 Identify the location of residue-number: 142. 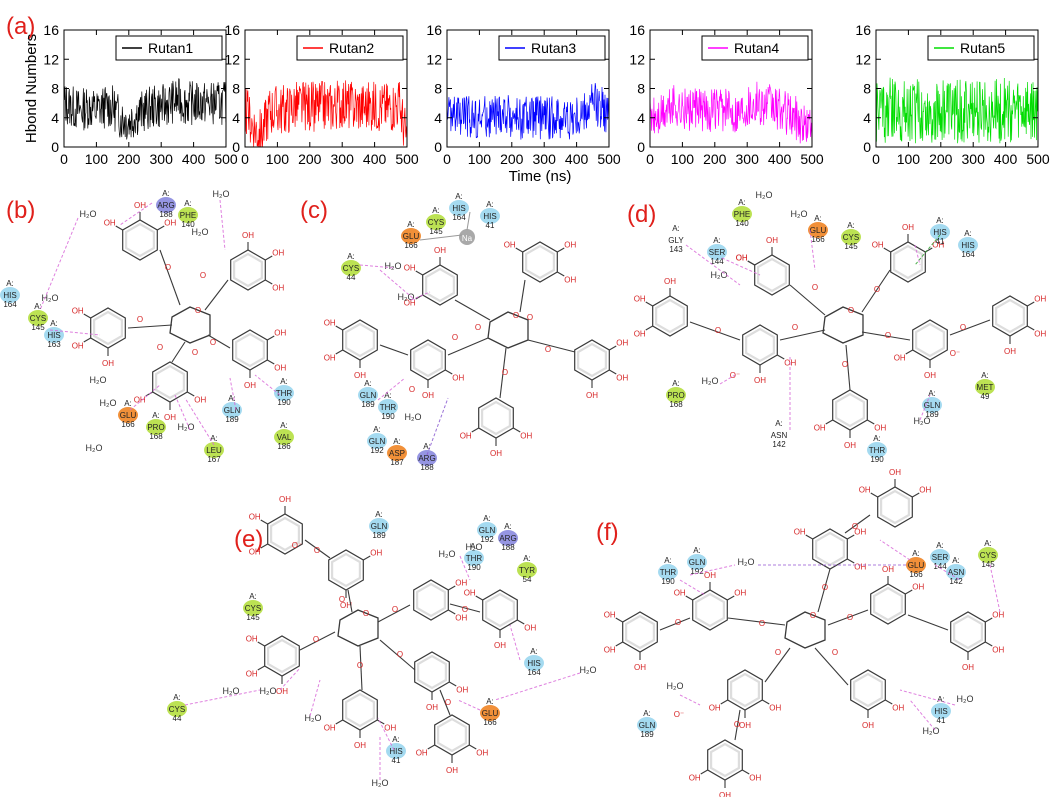
(956, 581).